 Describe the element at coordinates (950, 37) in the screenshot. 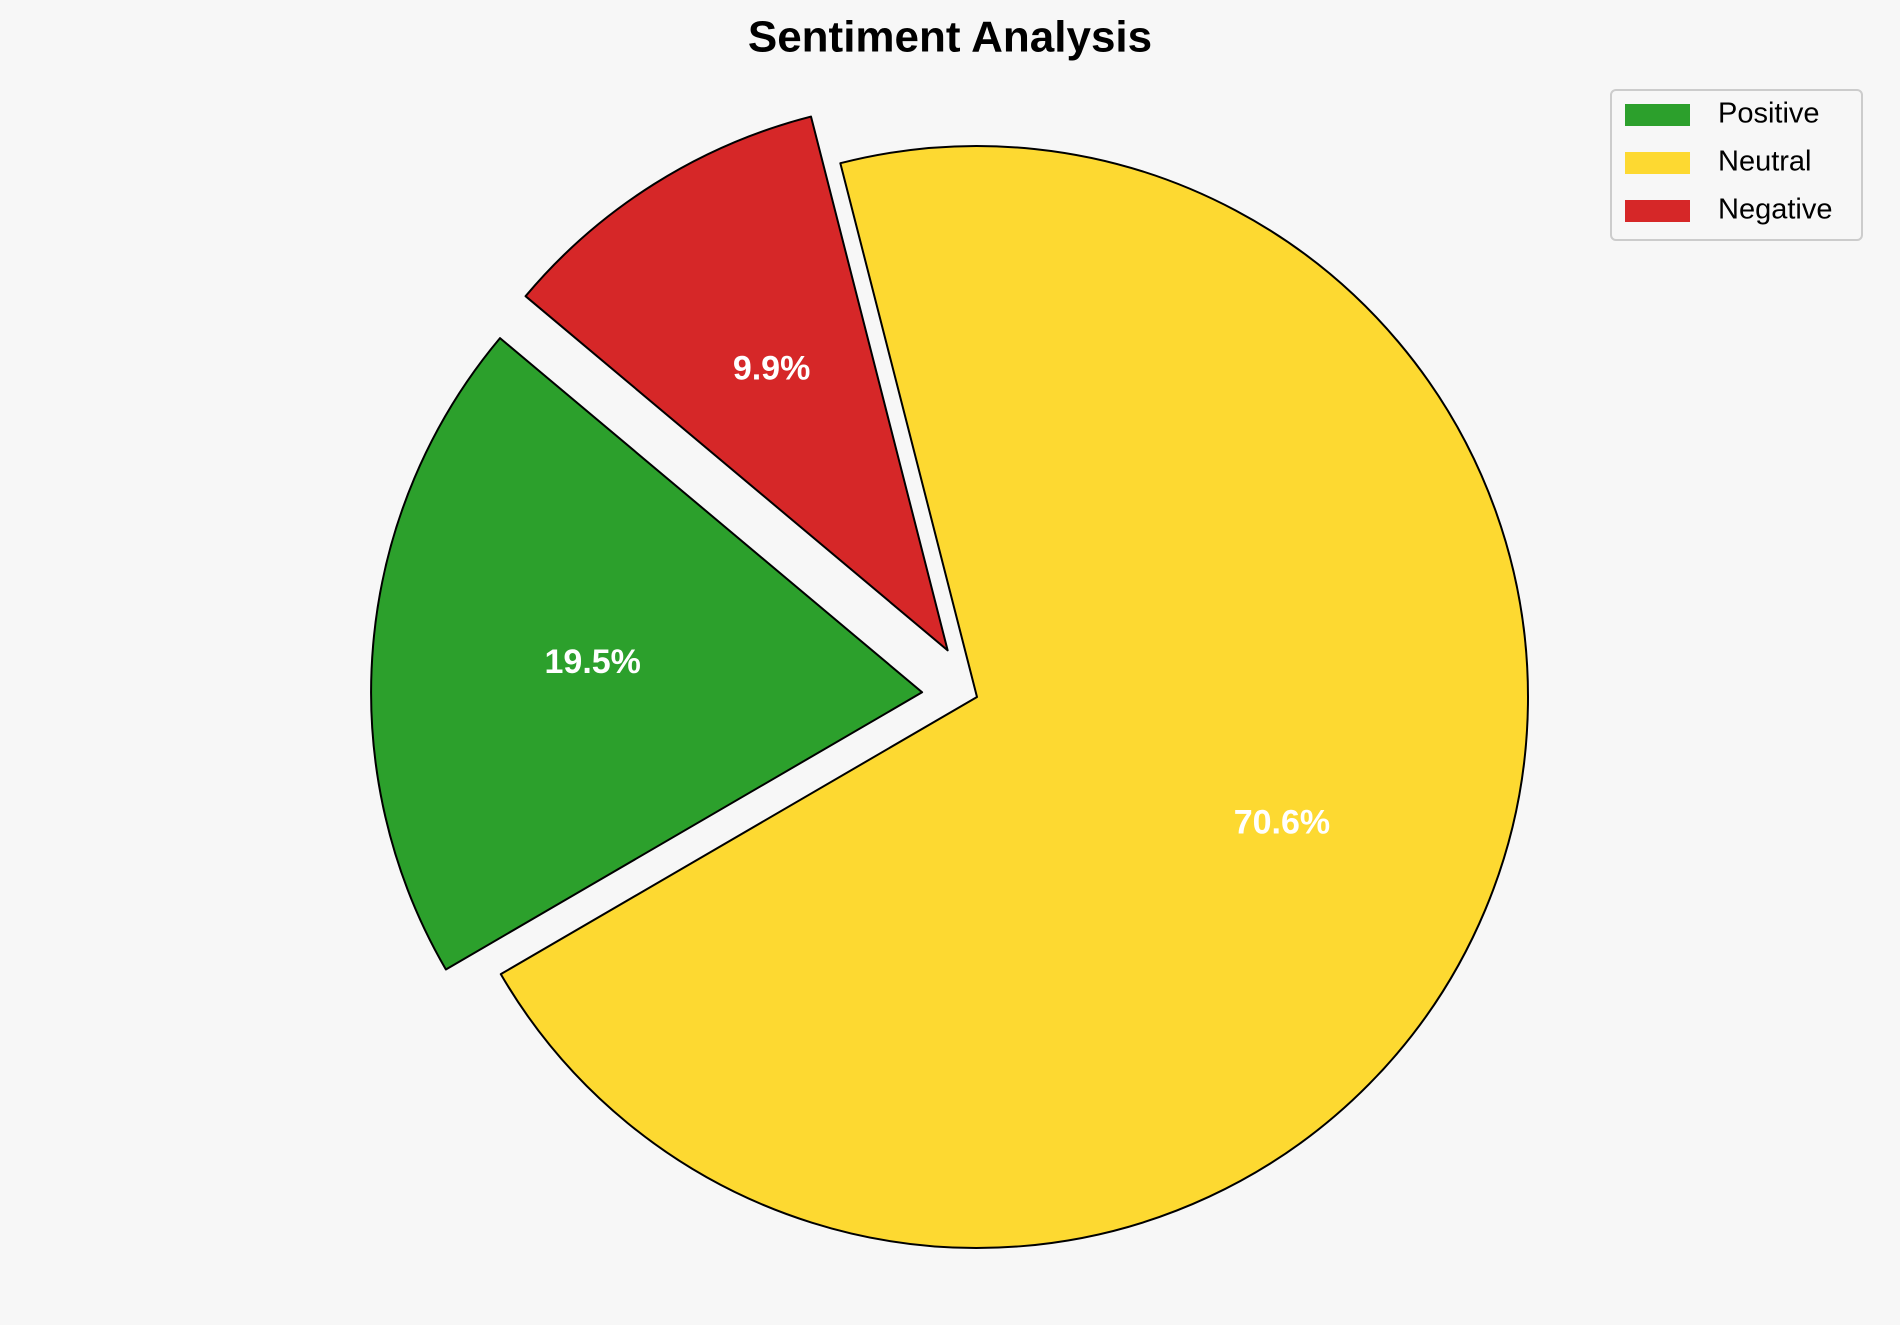

I see `chart-title: Sentiment Analysis` at that location.